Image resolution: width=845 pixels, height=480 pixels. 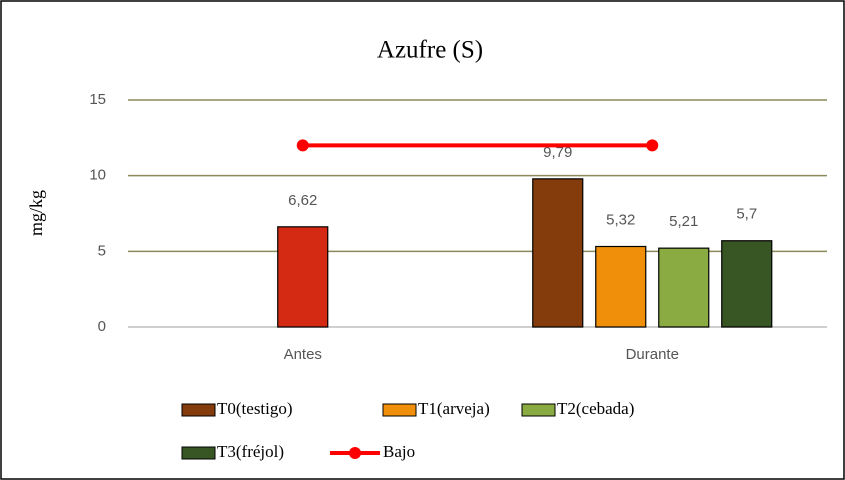 What do you see at coordinates (102, 250) in the screenshot?
I see `y-tick-label: 5` at bounding box center [102, 250].